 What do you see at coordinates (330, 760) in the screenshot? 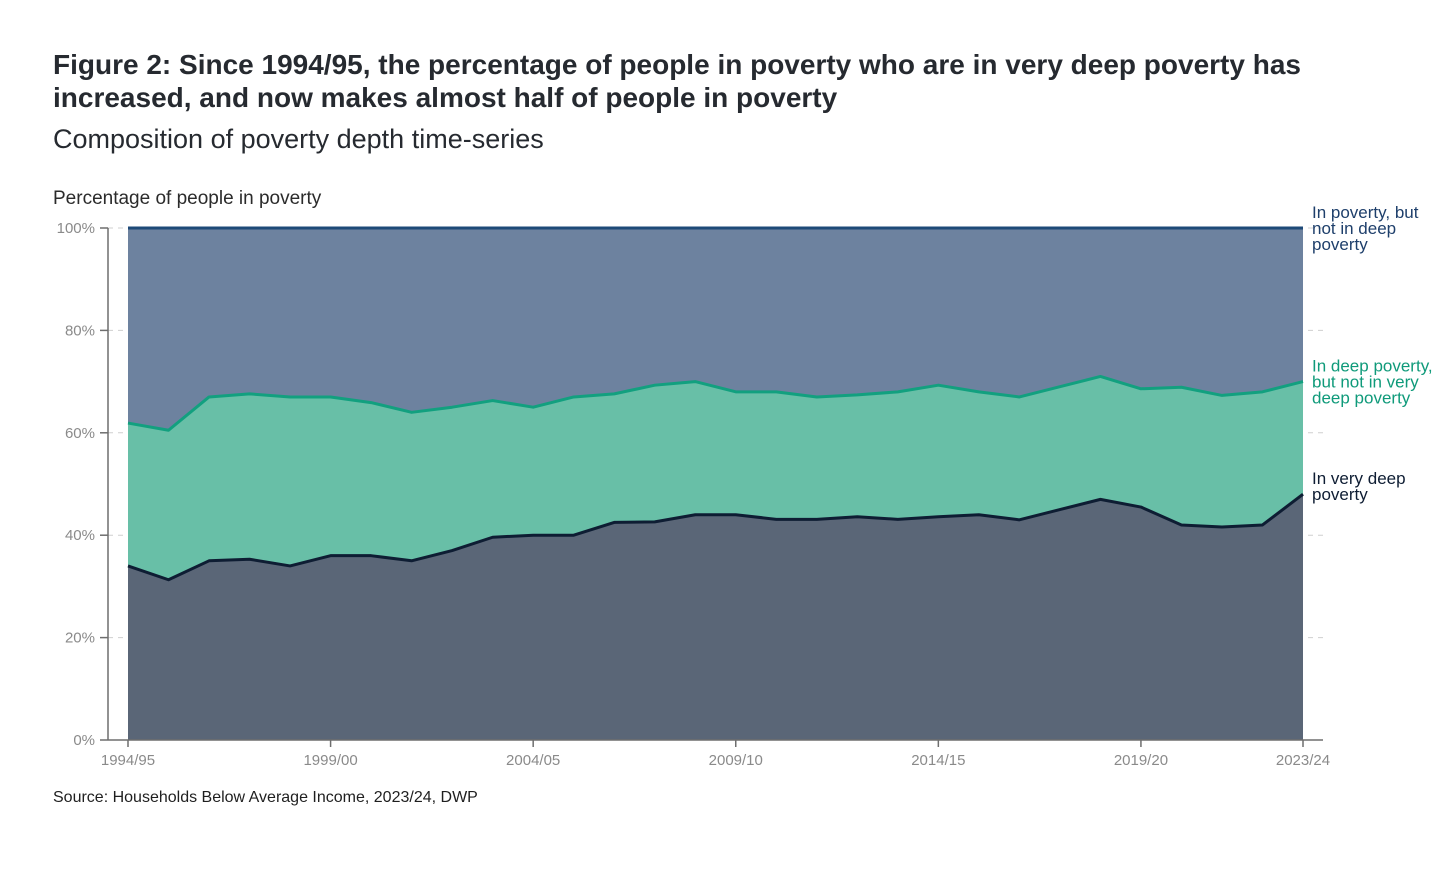
I see `x-tick-label: 1999/00` at bounding box center [330, 760].